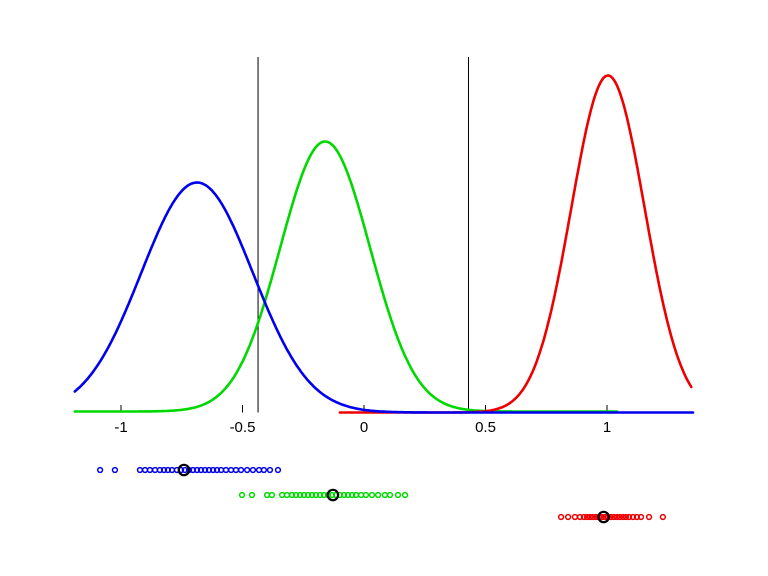 This screenshot has width=768, height=576. What do you see at coordinates (243, 427) in the screenshot?
I see `x-axis-tick-label: -0.5` at bounding box center [243, 427].